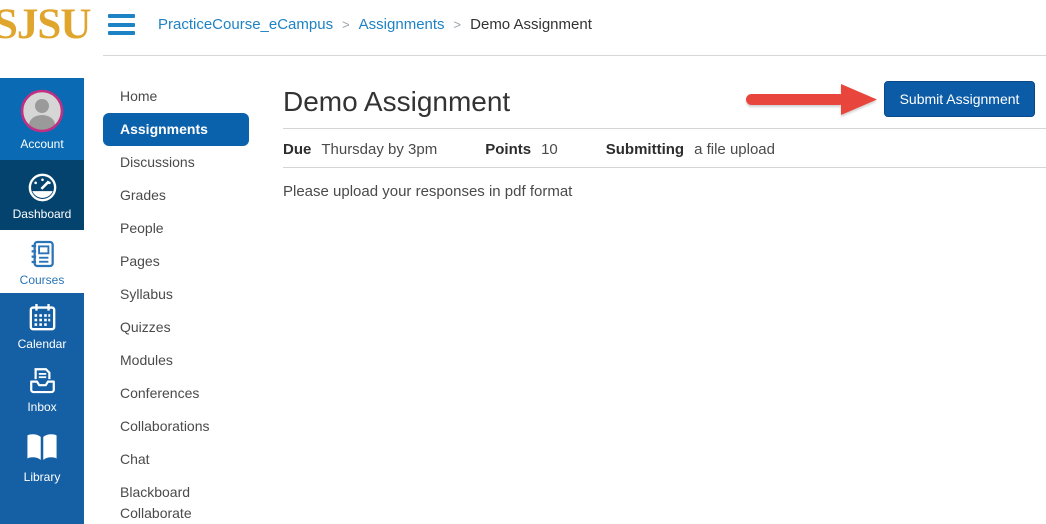 Image resolution: width=1046 pixels, height=524 pixels. Describe the element at coordinates (146, 294) in the screenshot. I see `course-nav-item-syllabus: Syllabus` at that location.